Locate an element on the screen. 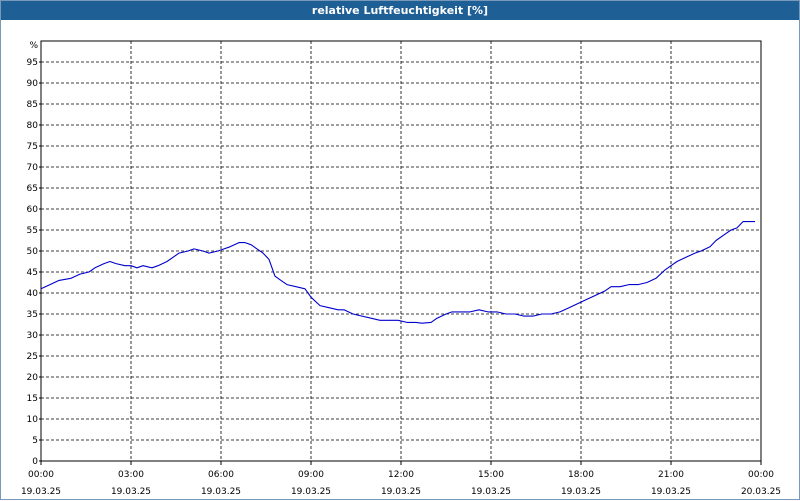 The height and width of the screenshot is (501, 800). y-tick-label: 45 is located at coordinates (32, 273).